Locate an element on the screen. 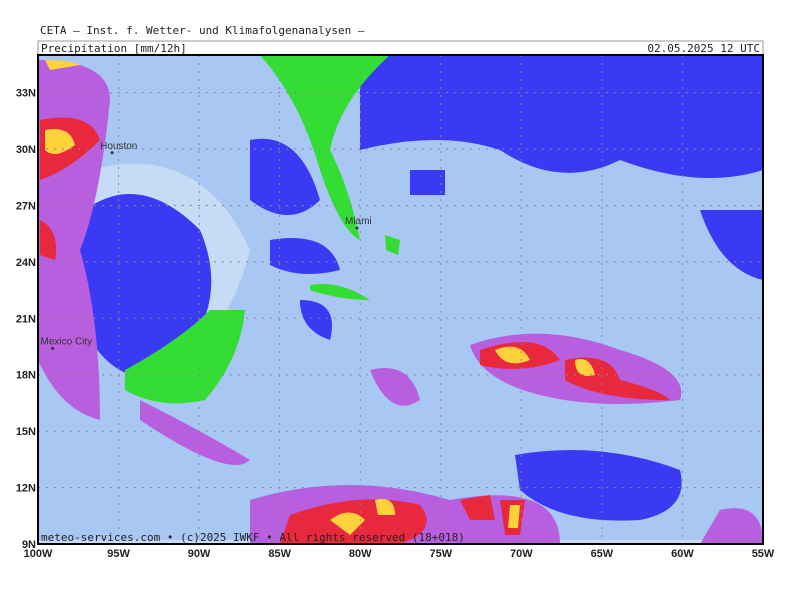 This screenshot has height=604, width=800. lon-tick-label: 60W is located at coordinates (682, 554).